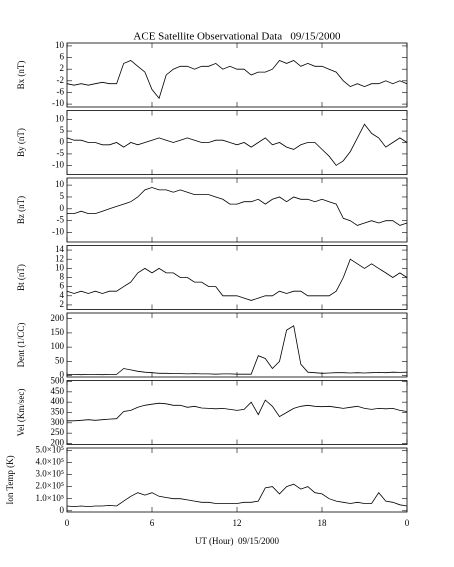  Describe the element at coordinates (152, 523) in the screenshot. I see `x-tick-label: 6` at that location.